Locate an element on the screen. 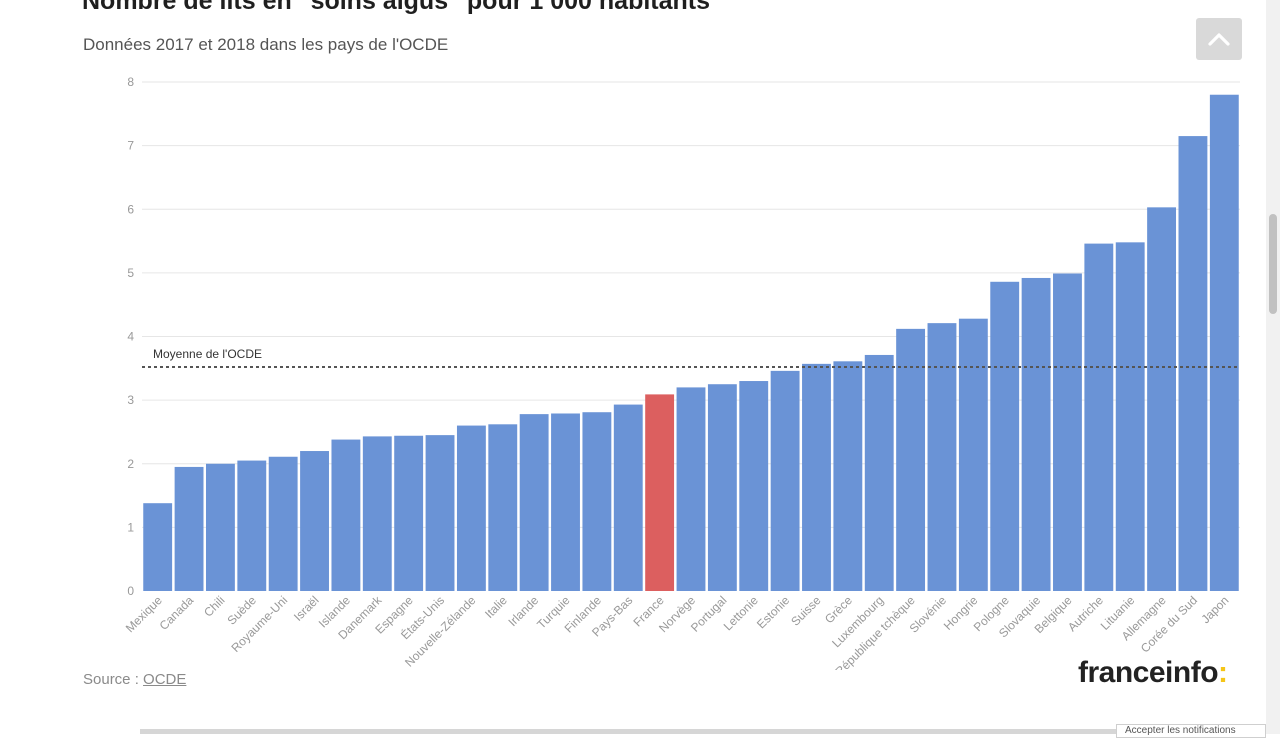  horizontal-scrollbar is located at coordinates (703, 731).